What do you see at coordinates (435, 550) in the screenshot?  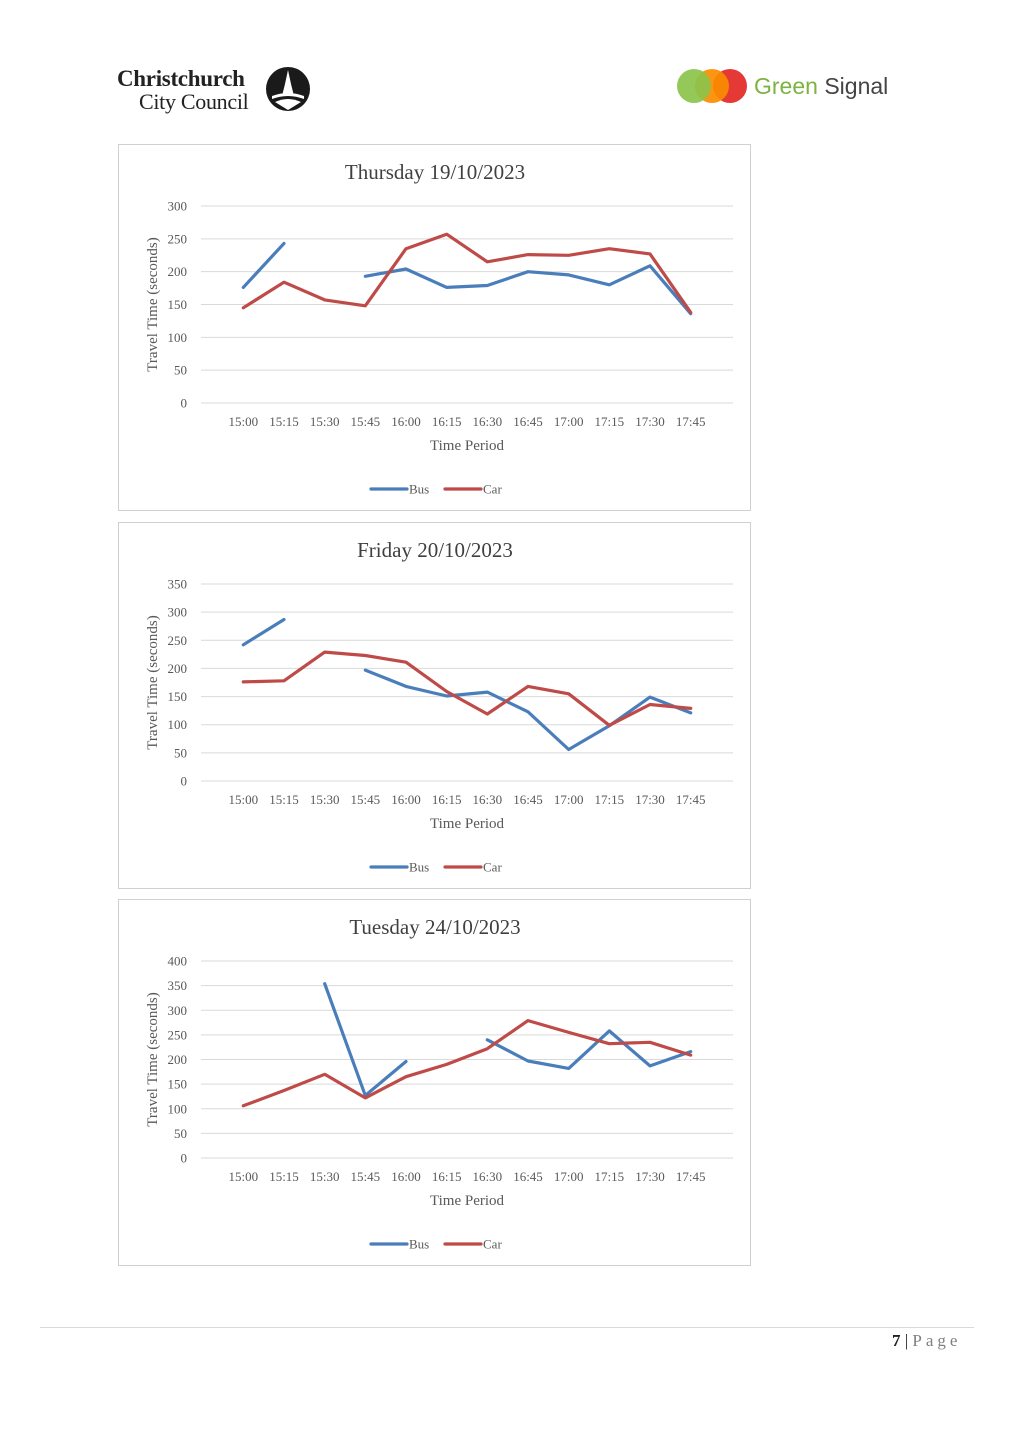 I see `chart-title: Friday 20/10/2023` at bounding box center [435, 550].